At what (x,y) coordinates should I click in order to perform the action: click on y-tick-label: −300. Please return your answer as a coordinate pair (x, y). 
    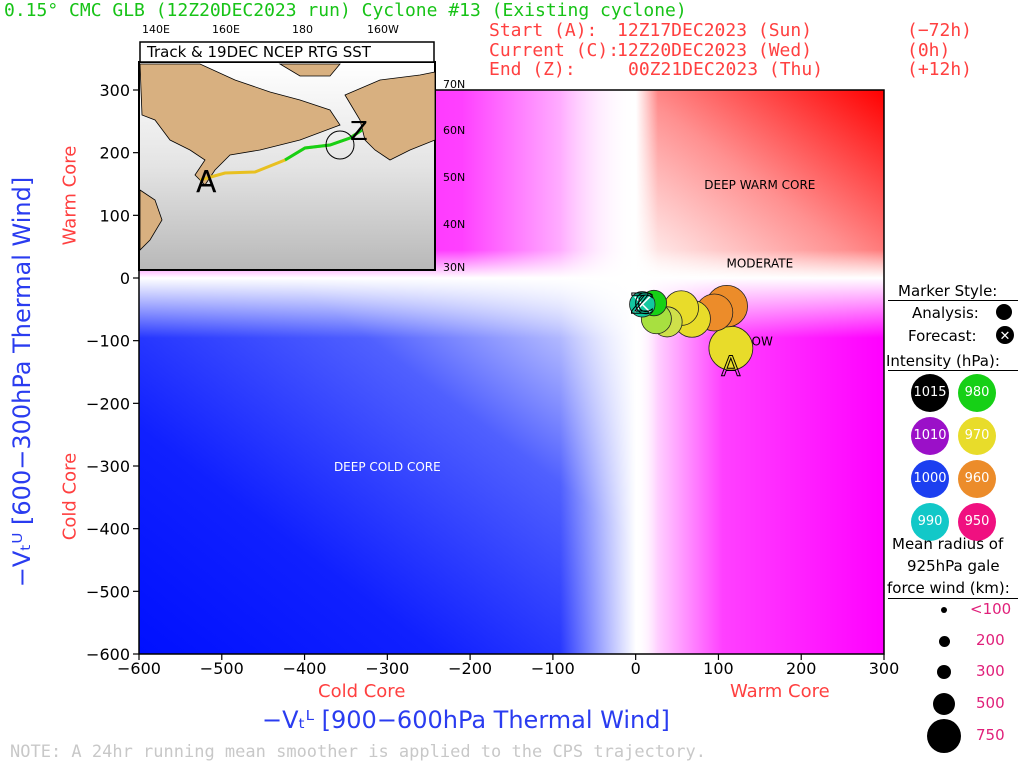
    Looking at the image, I should click on (108, 466).